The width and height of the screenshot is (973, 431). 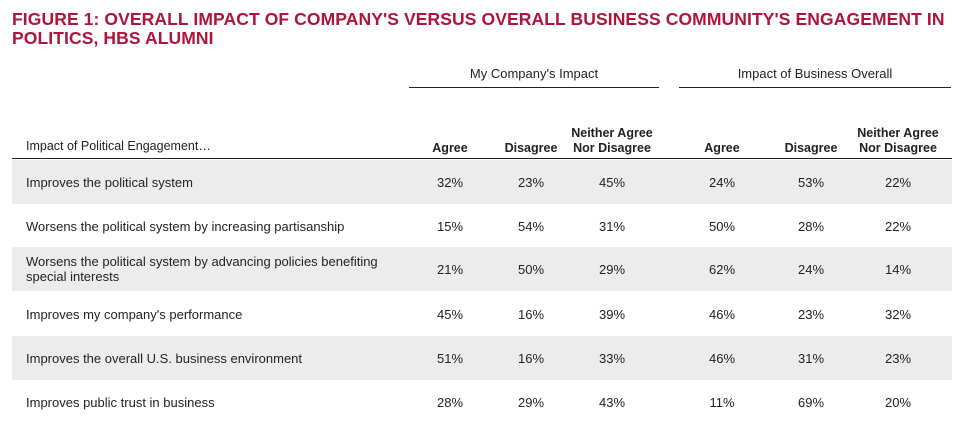 I want to click on header-divider, so click(x=482, y=158).